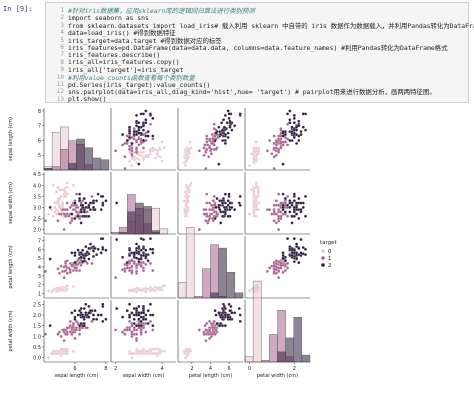  Describe the element at coordinates (11, 266) in the screenshot. I see `y-axis-label: petal length (cm)` at that location.